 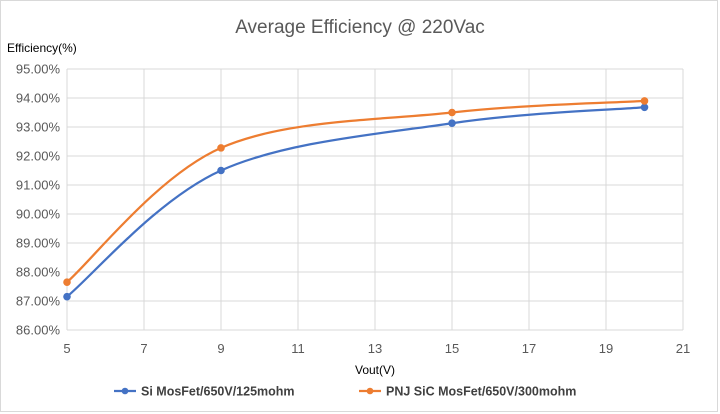 I want to click on x-tick-label: 5, so click(x=66, y=348).